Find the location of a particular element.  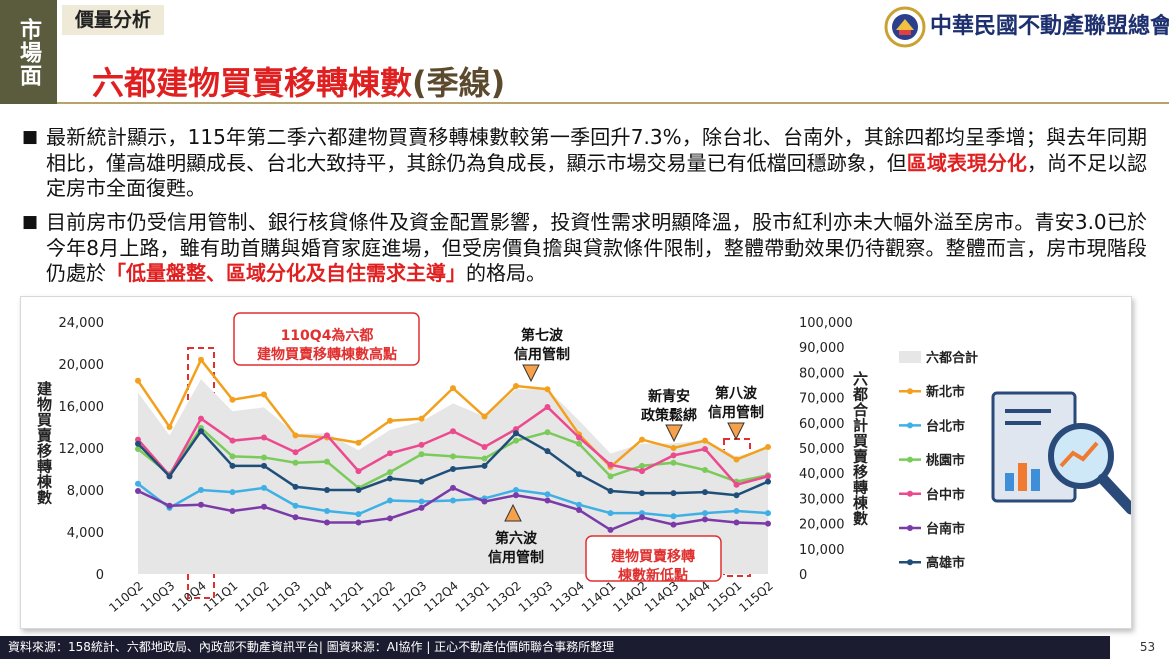

text-segment: ，尚不足以認定房市全面復甦。 is located at coordinates (597, 175).